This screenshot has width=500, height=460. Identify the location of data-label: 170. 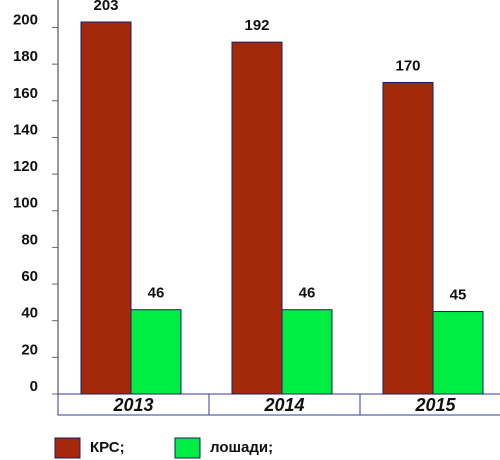
(407, 65).